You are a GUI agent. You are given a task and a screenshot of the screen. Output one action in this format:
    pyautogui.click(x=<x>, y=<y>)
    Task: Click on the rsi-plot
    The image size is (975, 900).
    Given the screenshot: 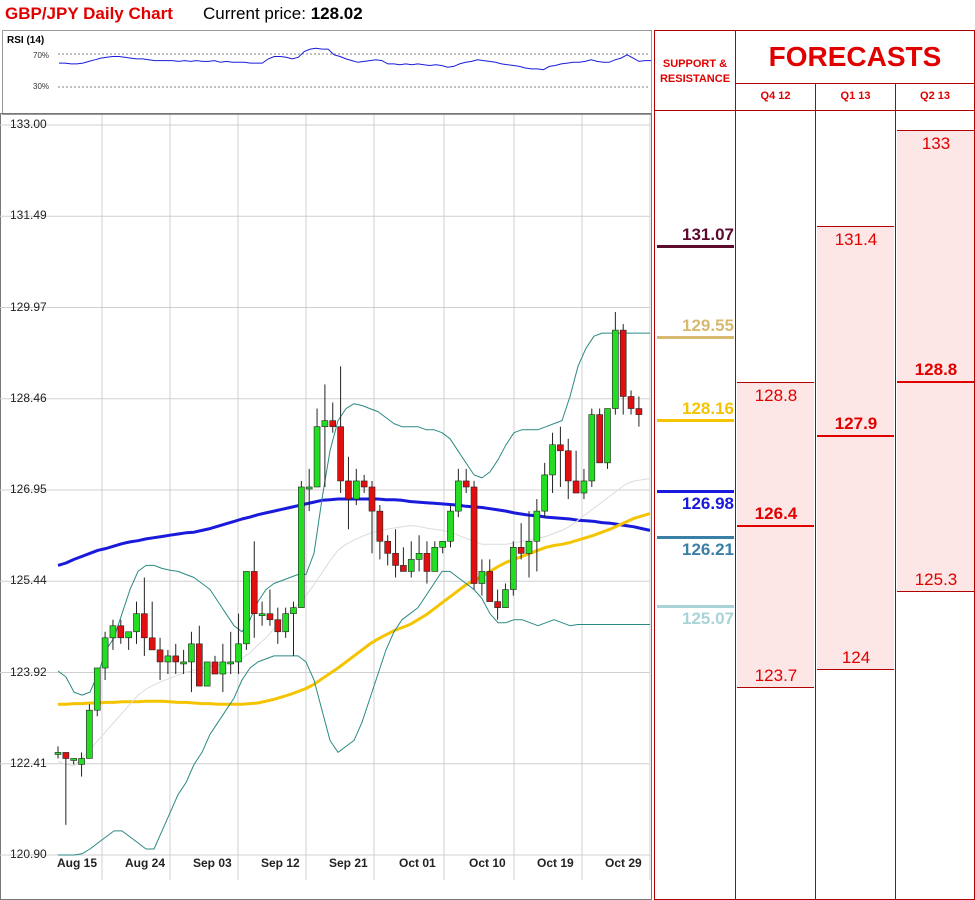 What is the action you would take?
    pyautogui.click(x=354, y=67)
    